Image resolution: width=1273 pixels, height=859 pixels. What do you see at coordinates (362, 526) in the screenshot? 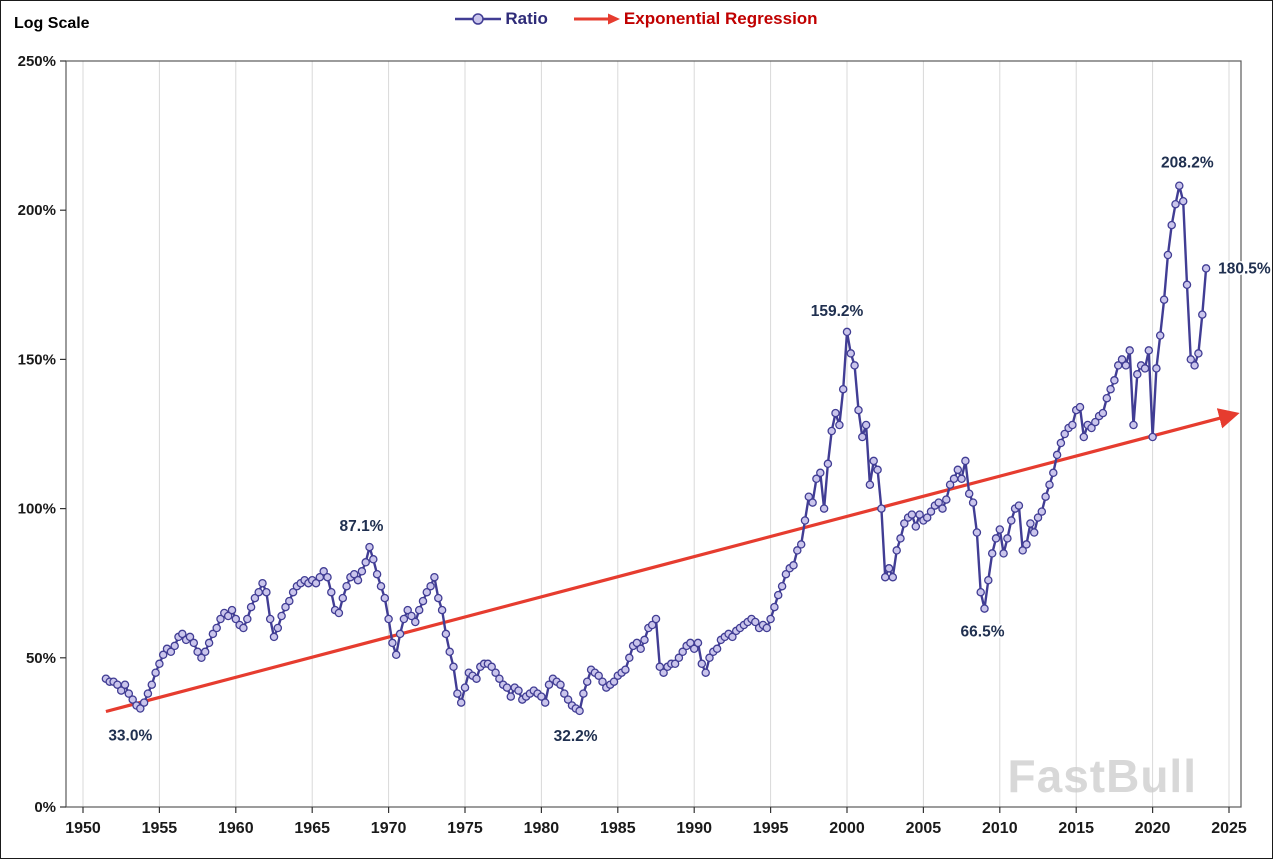
I see `data-label: 87.1%` at bounding box center [362, 526].